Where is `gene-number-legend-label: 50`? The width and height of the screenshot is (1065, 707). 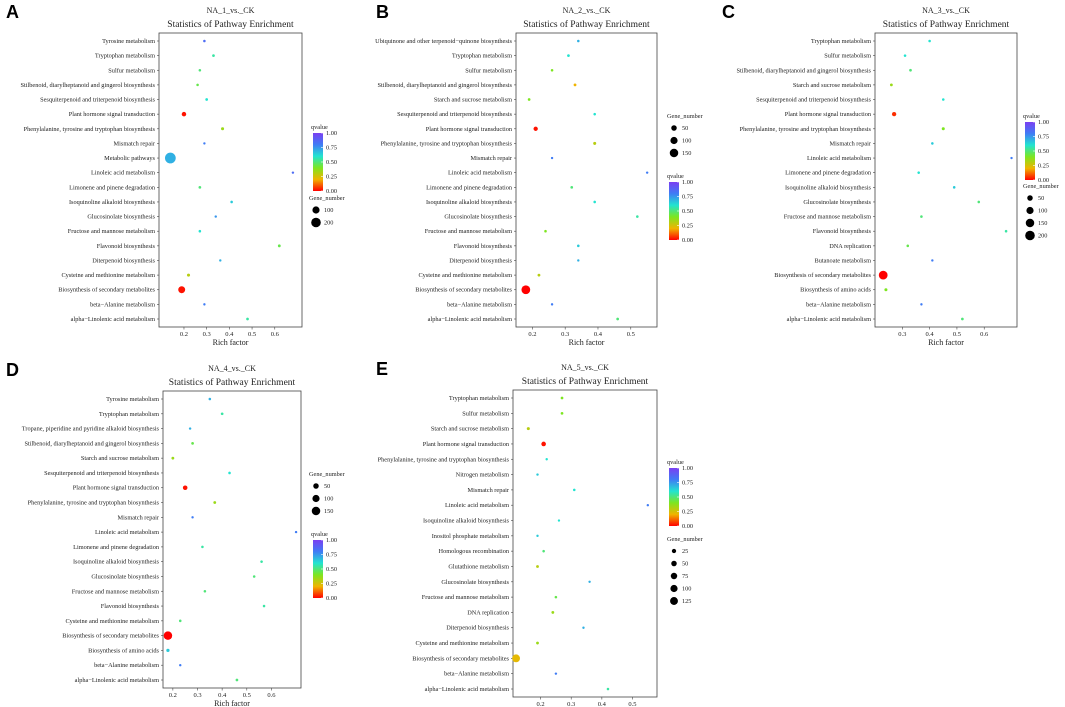 gene-number-legend-label: 50 is located at coordinates (685, 564).